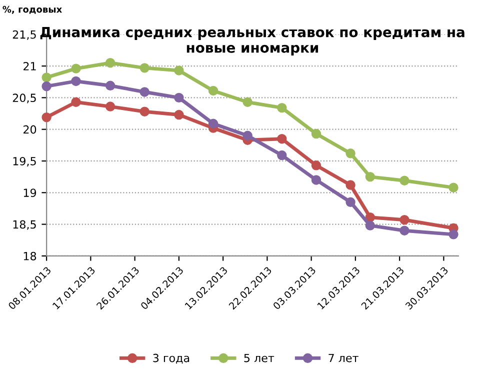  I want to click on y-tick-label: 18, so click(30, 256).